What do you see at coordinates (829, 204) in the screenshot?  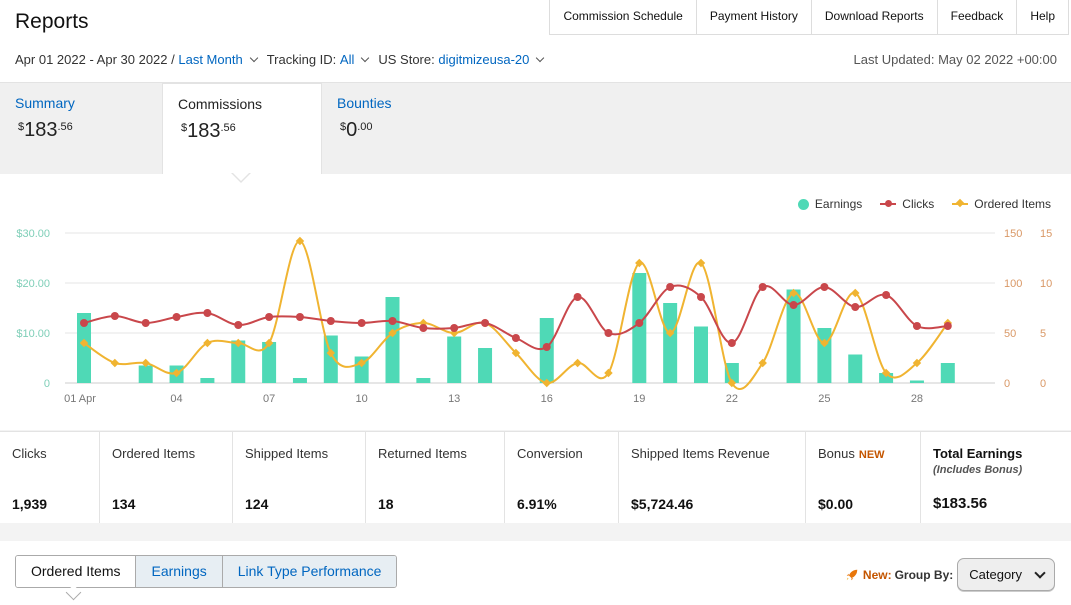 I see `legend-earnings: Earnings` at bounding box center [829, 204].